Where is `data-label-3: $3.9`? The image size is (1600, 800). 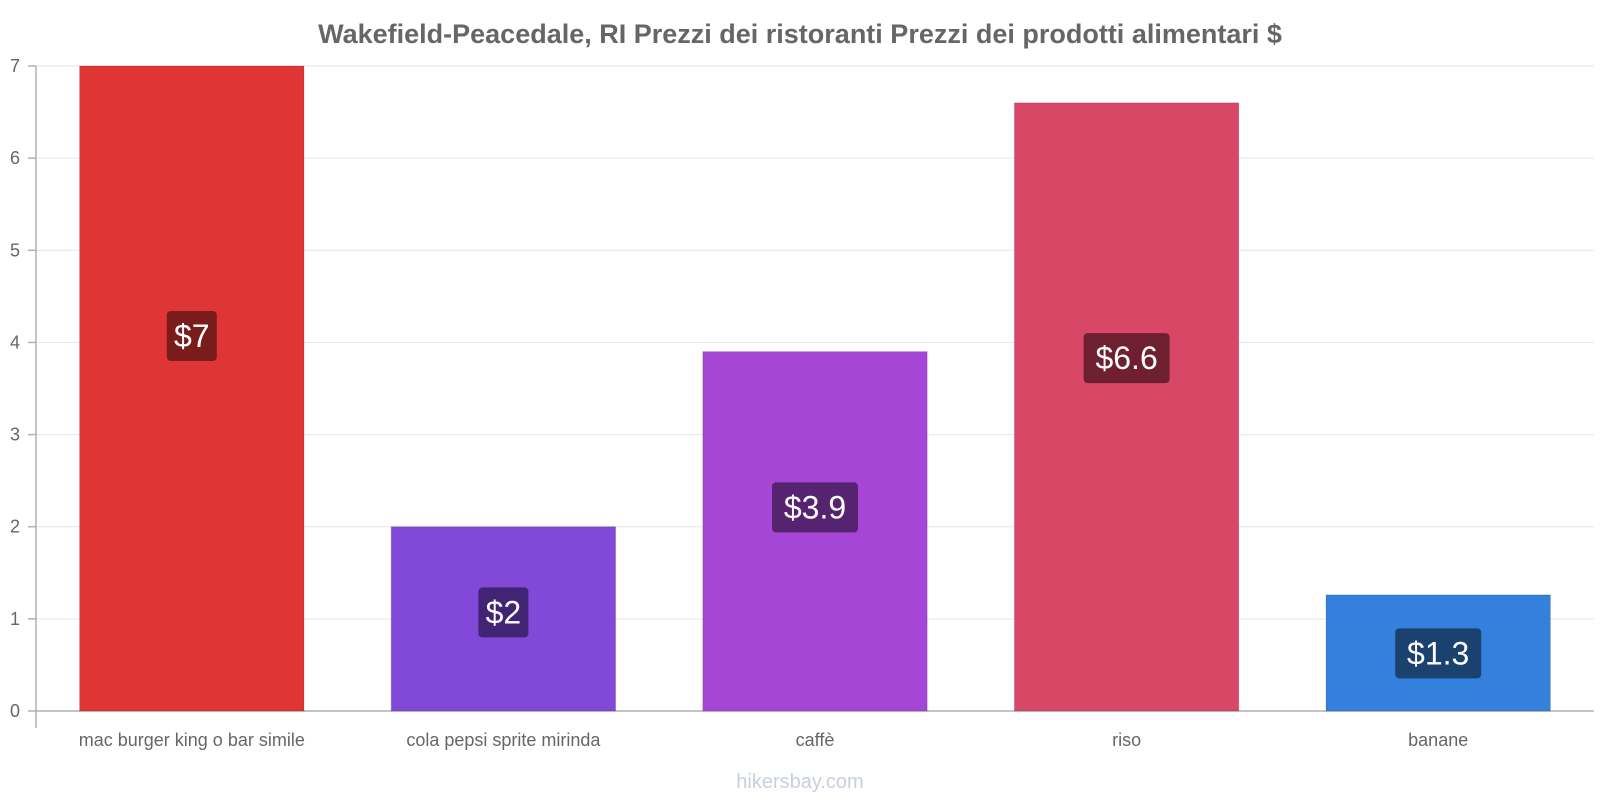 data-label-3: $3.9 is located at coordinates (815, 507).